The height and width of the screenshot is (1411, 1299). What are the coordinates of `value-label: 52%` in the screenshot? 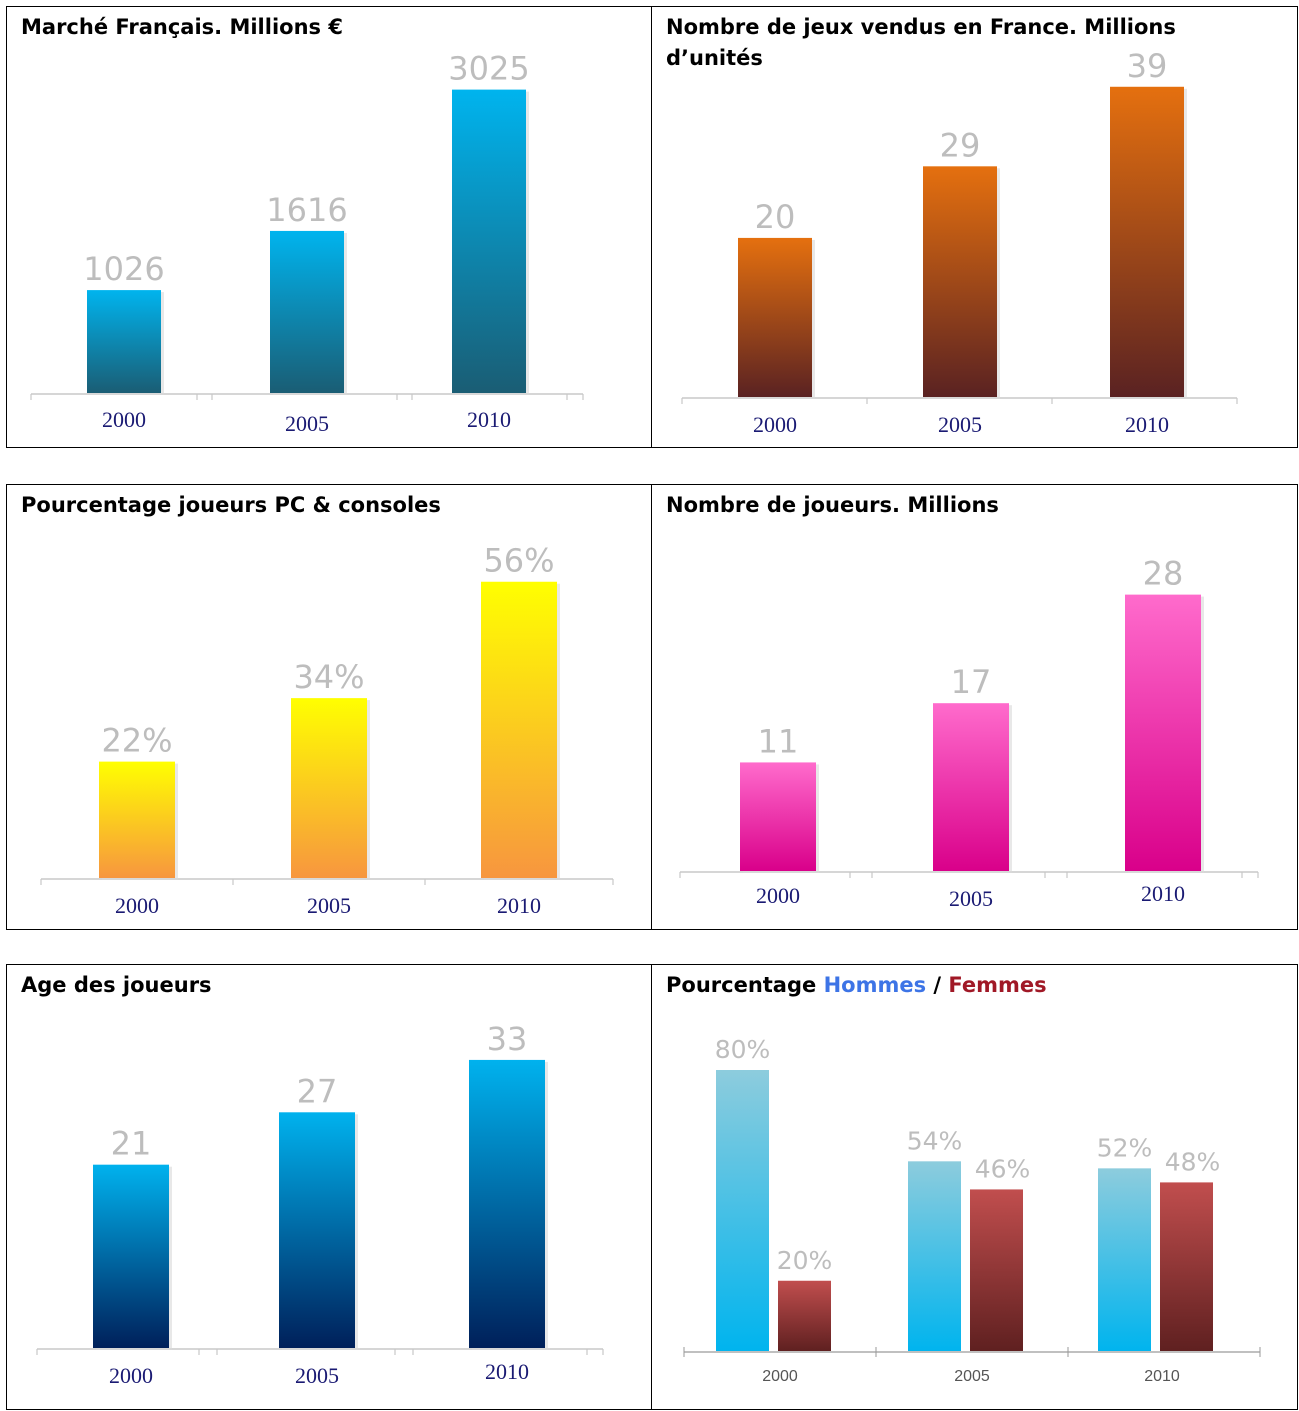 It's located at (1125, 1147).